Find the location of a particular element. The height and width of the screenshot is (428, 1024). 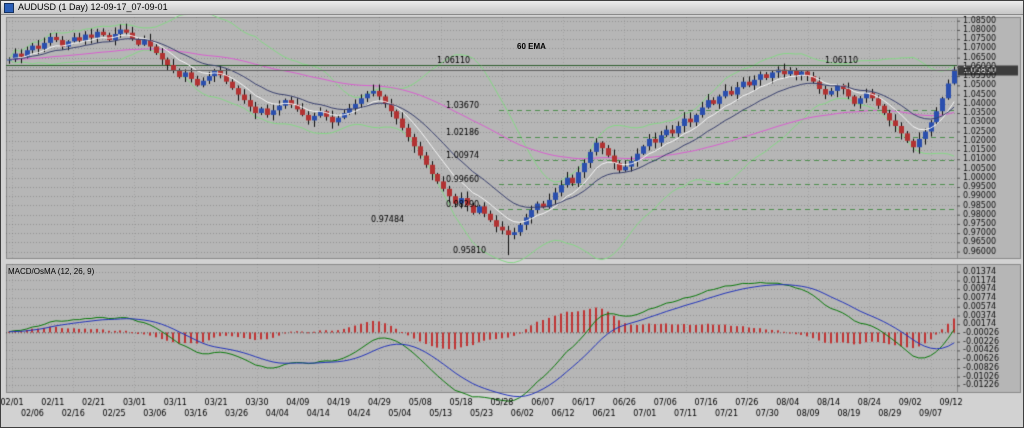

chart-window-icon is located at coordinates (9, 7).